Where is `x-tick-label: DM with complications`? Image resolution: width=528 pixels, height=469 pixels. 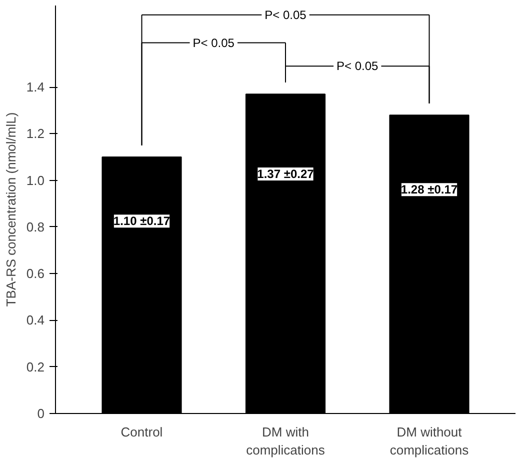
x-tick-label: DM with complications is located at coordinates (286, 441).